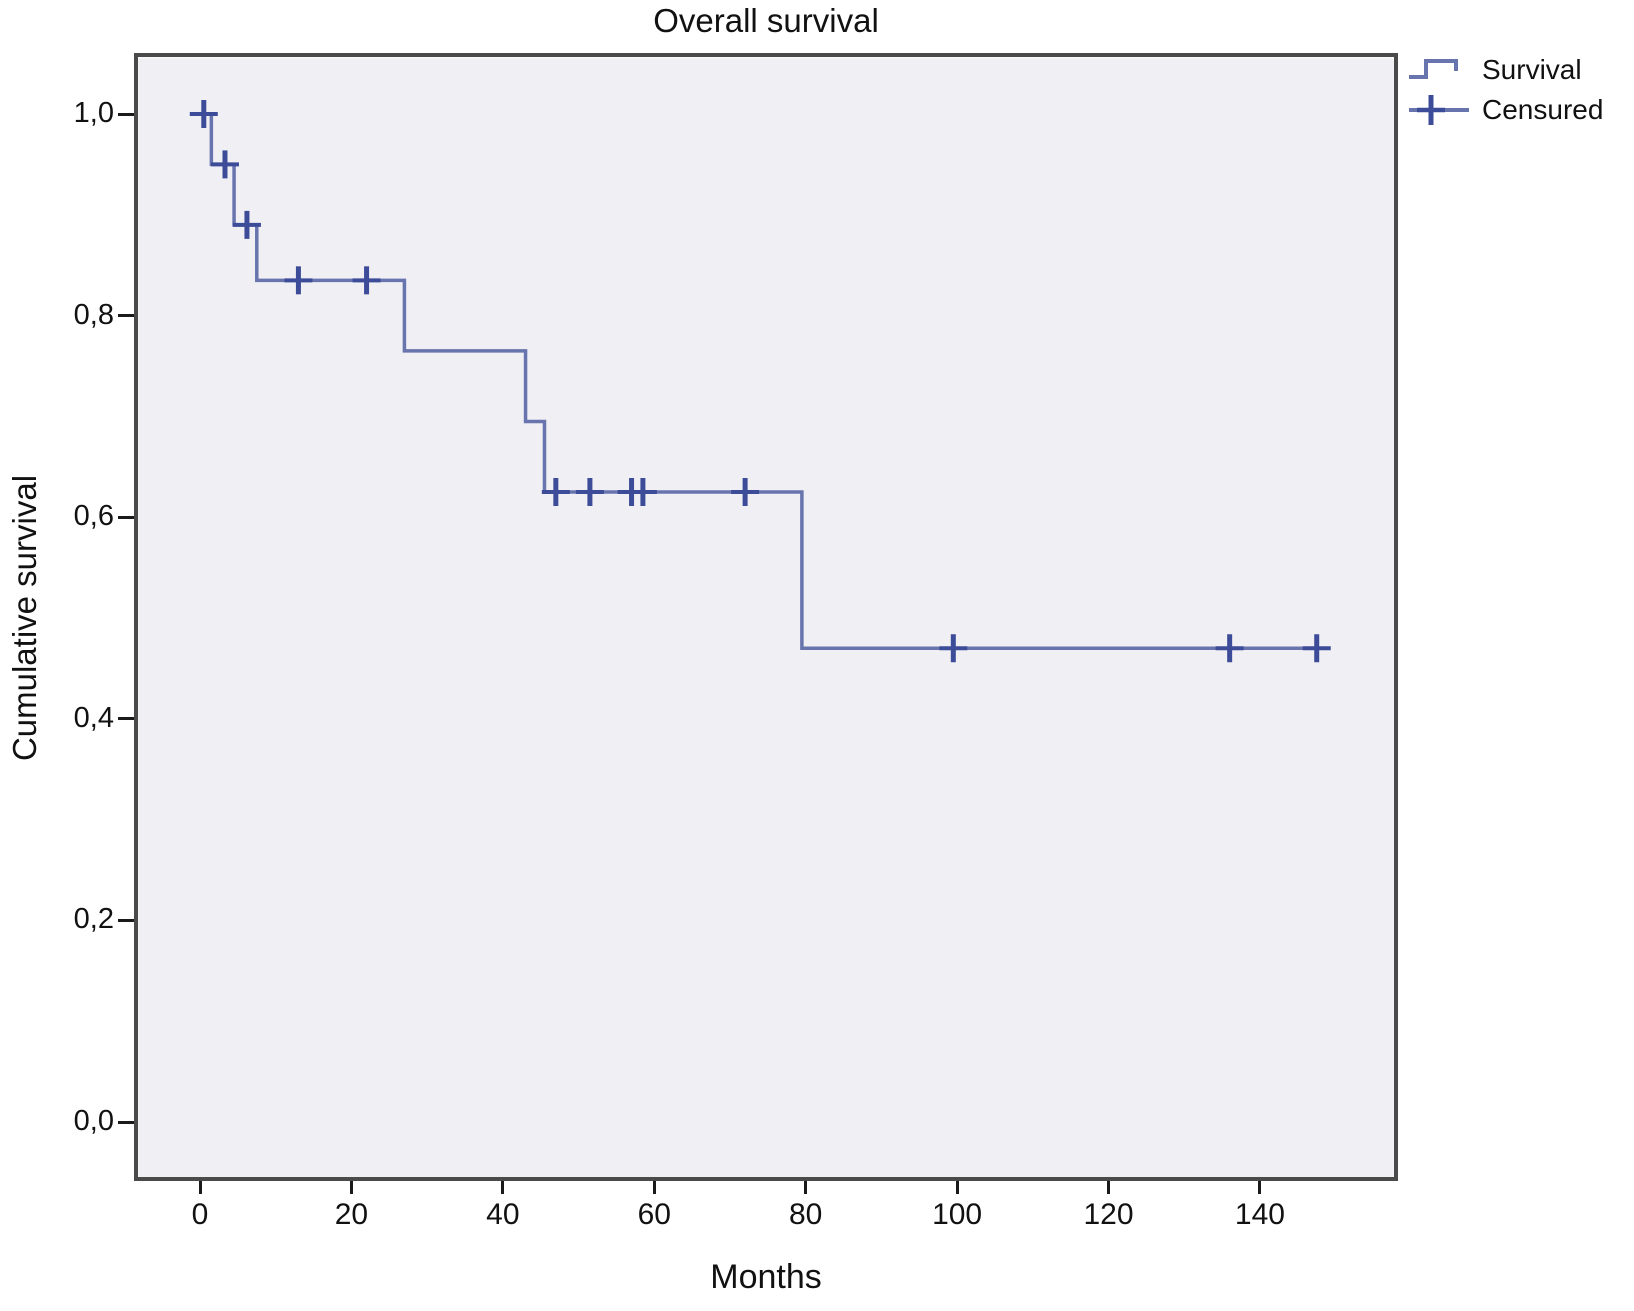 Image resolution: width=1634 pixels, height=1311 pixels. I want to click on y-tick-label: 0,0, so click(93, 1121).